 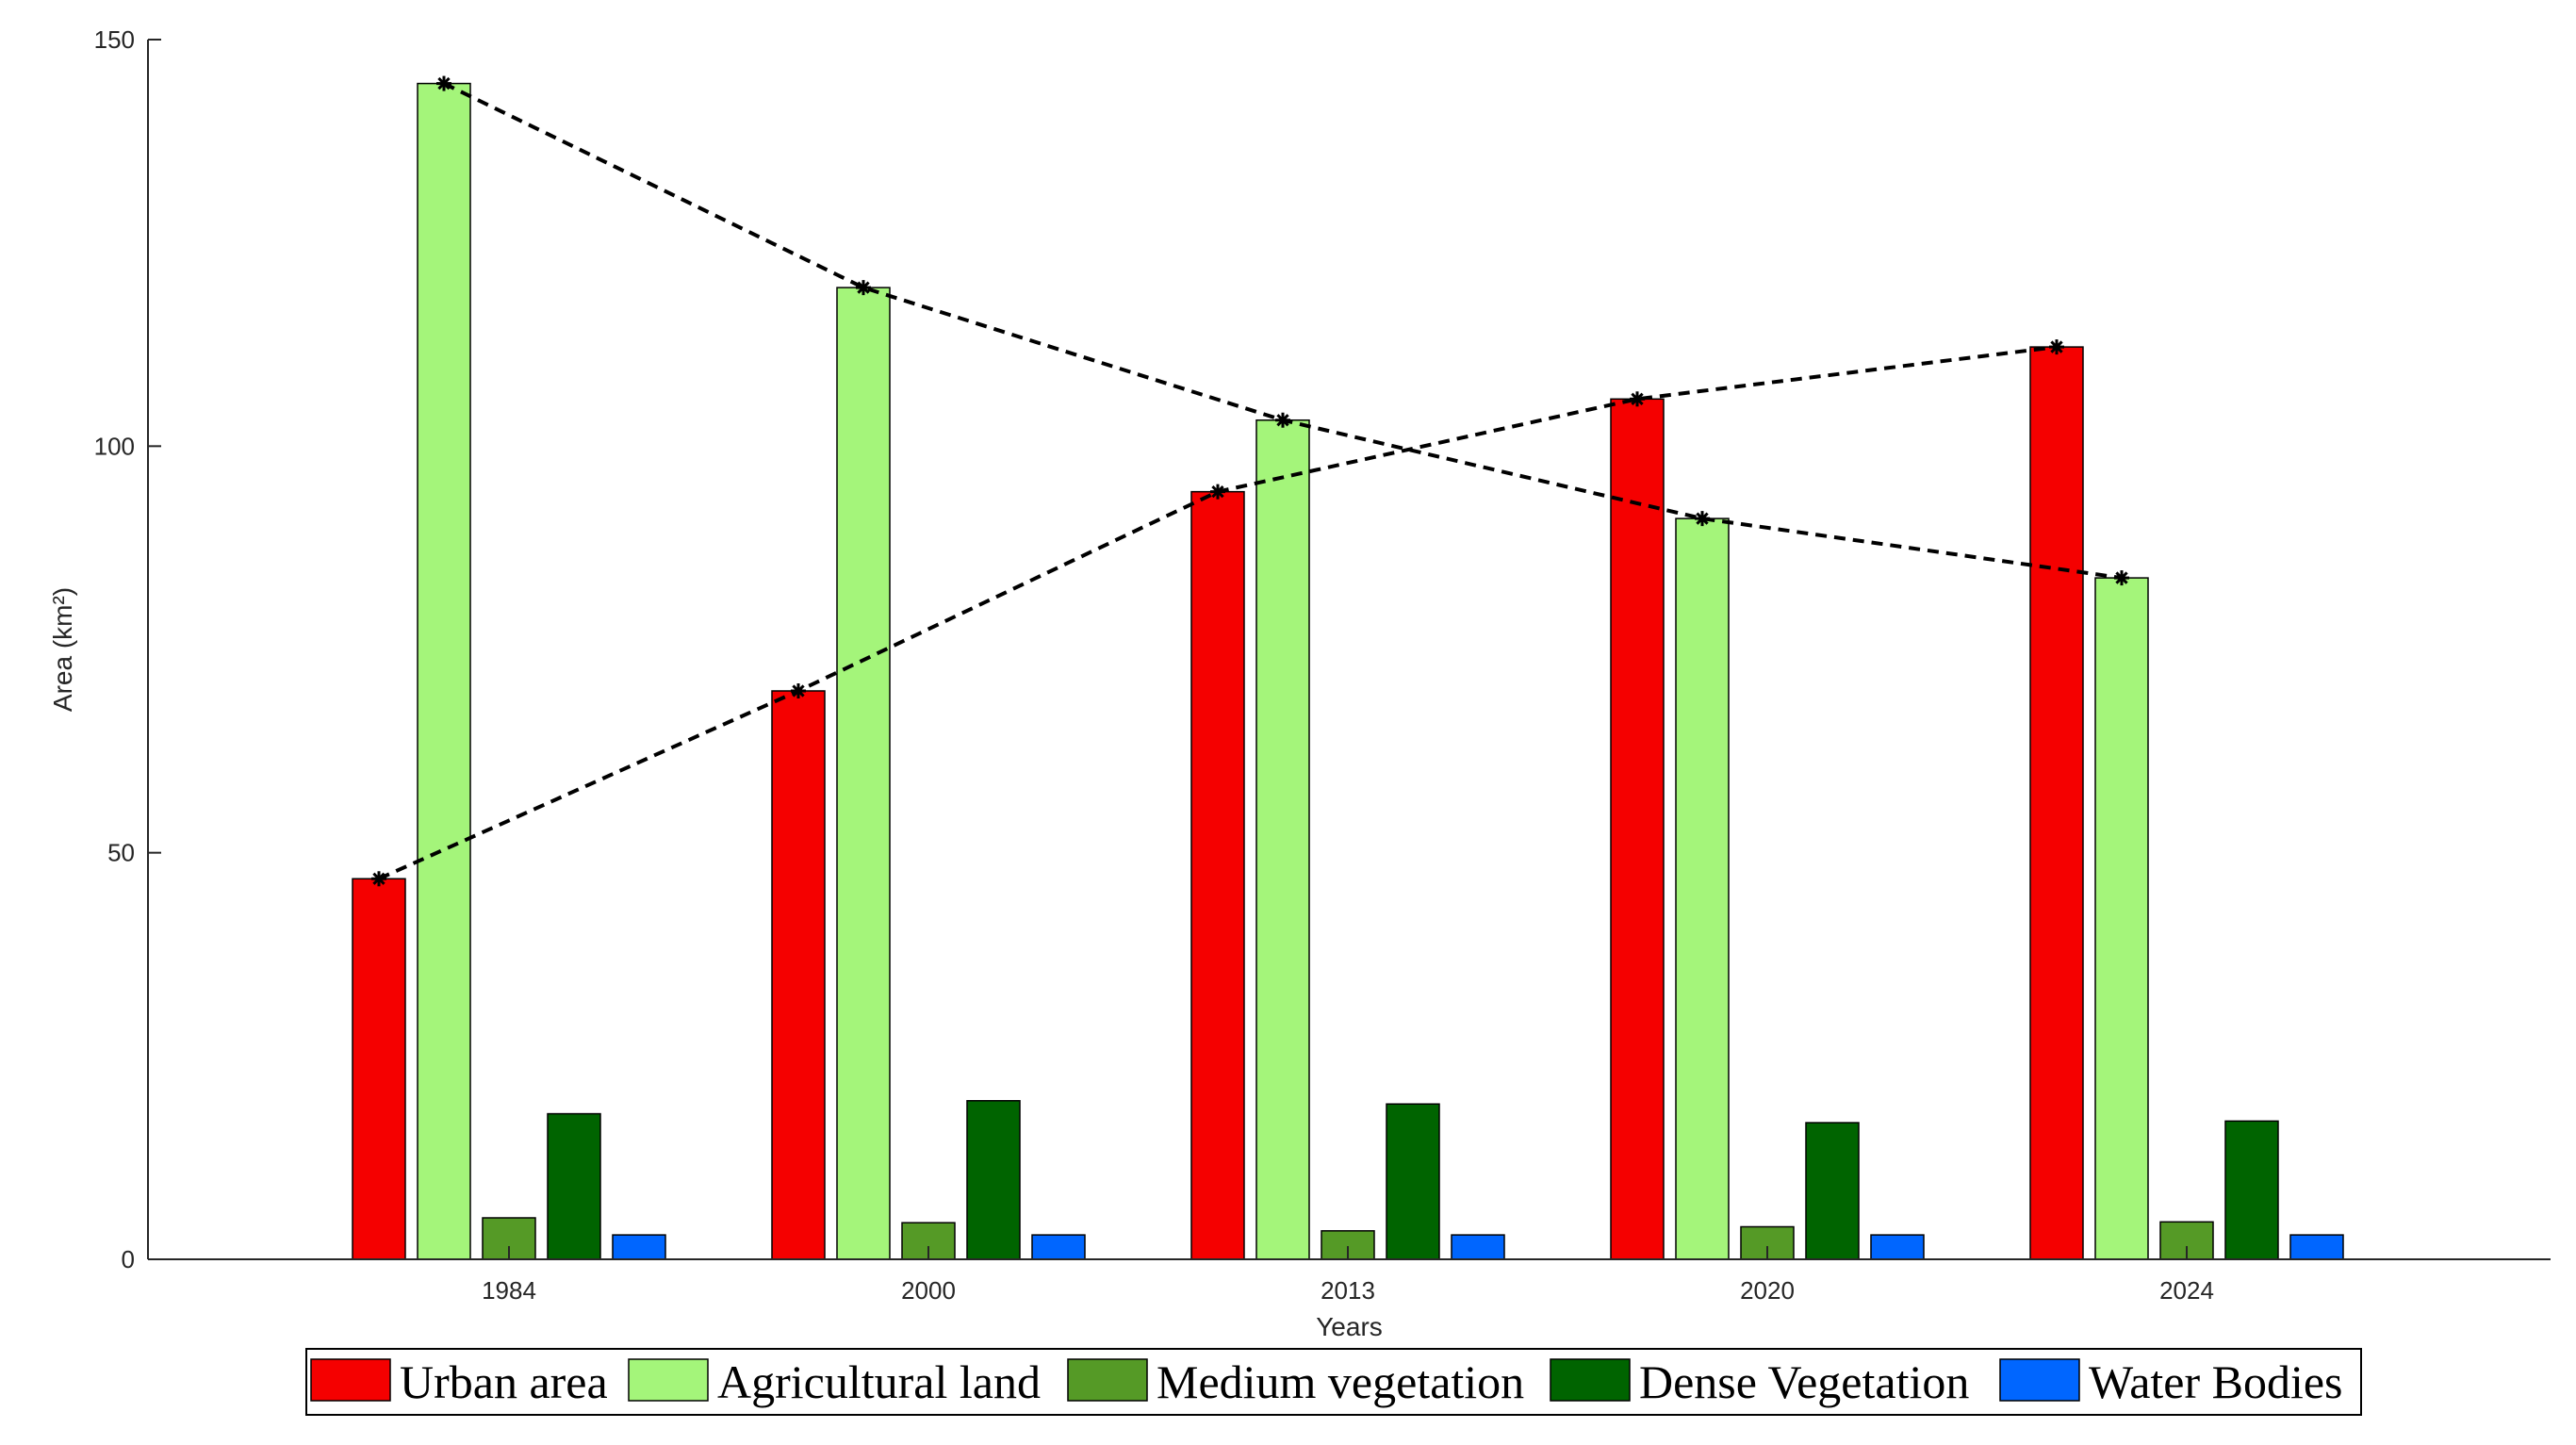 What do you see at coordinates (2316, 1247) in the screenshot?
I see `bar-water-bodies-2024` at bounding box center [2316, 1247].